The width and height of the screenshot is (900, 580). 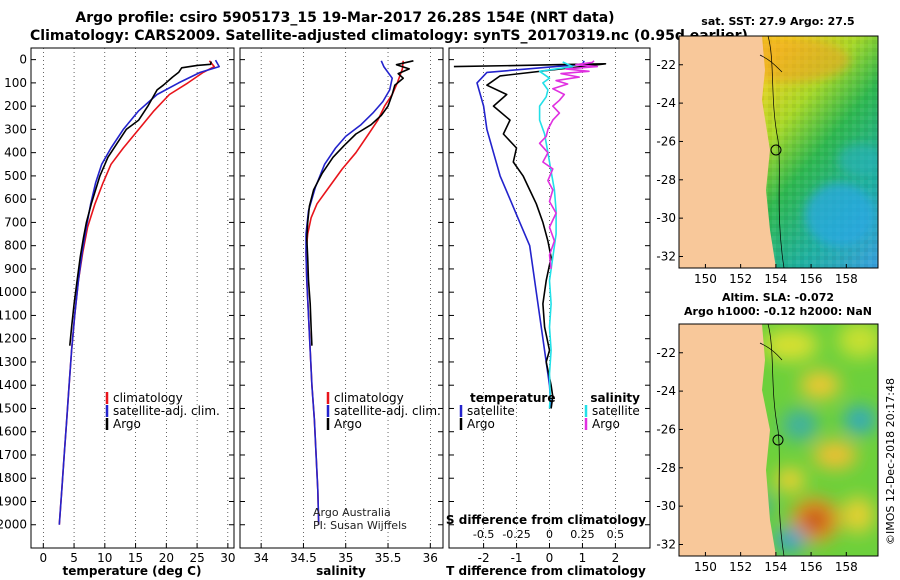 I want to click on s-difference-label: S difference from climatology, so click(x=546, y=520).